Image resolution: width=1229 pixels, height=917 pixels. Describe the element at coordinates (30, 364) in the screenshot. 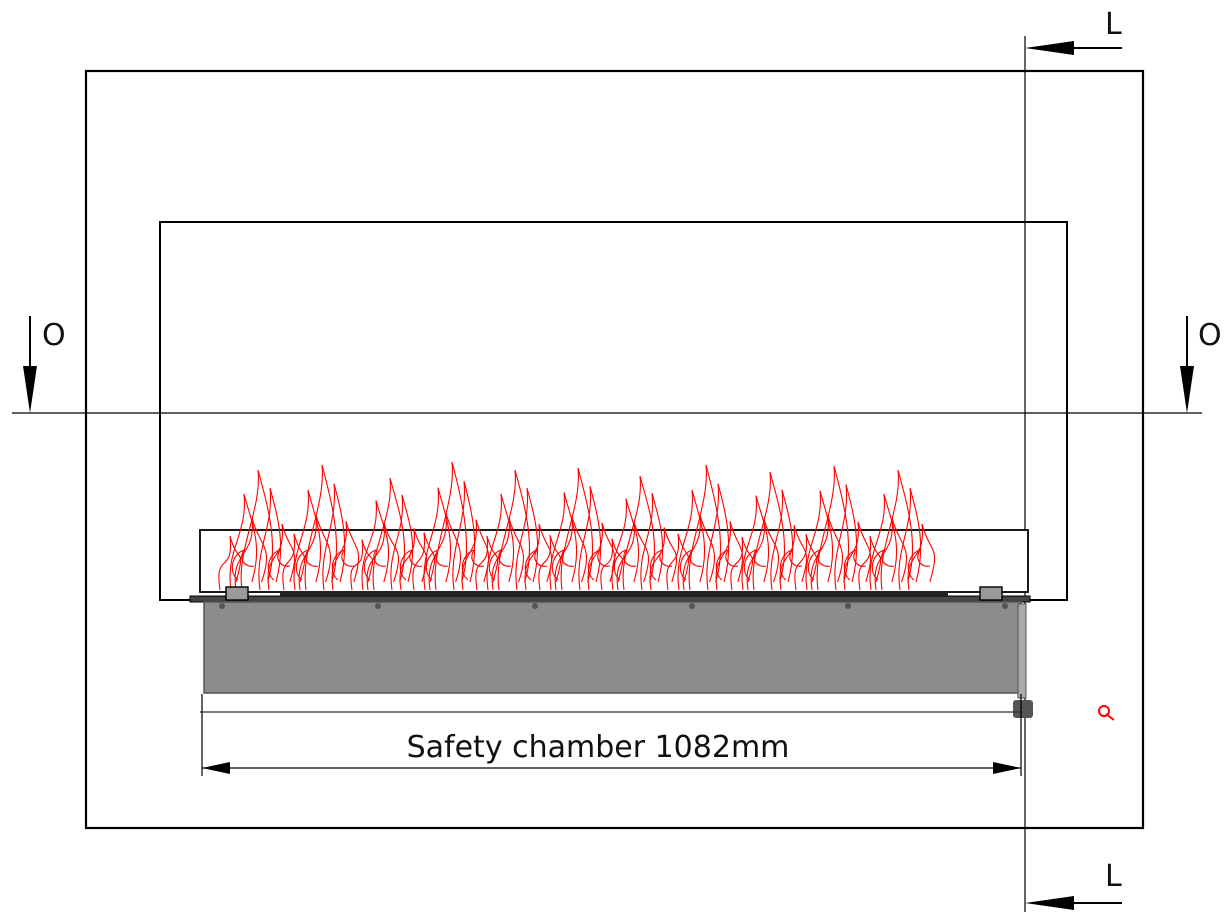

I see `section-arrow-left` at that location.